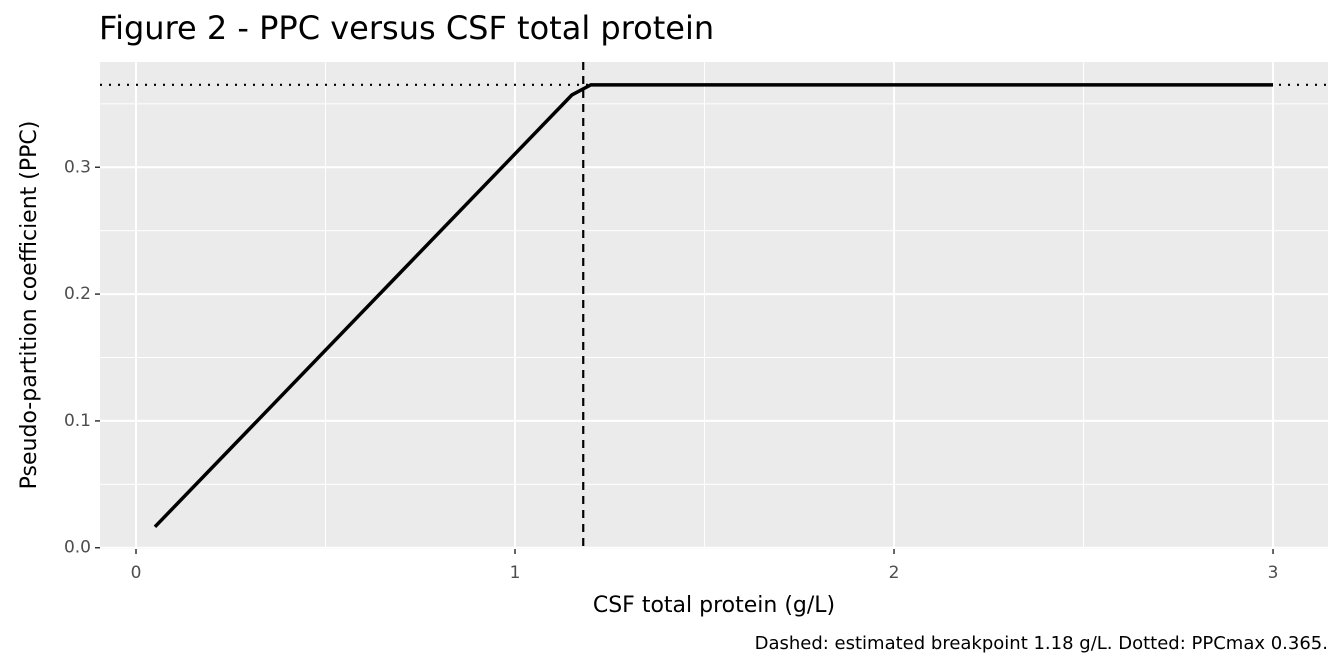 This screenshot has height=672, width=1344. What do you see at coordinates (29, 305) in the screenshot?
I see `y-axis-title: Pseudo-partition coefficient (PPC)` at bounding box center [29, 305].